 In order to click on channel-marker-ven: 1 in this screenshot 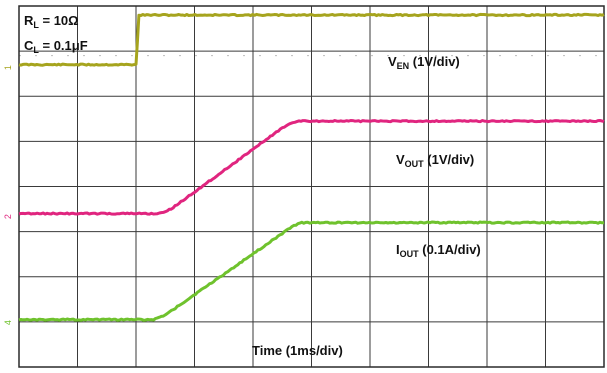, I will do `click(8, 67)`.